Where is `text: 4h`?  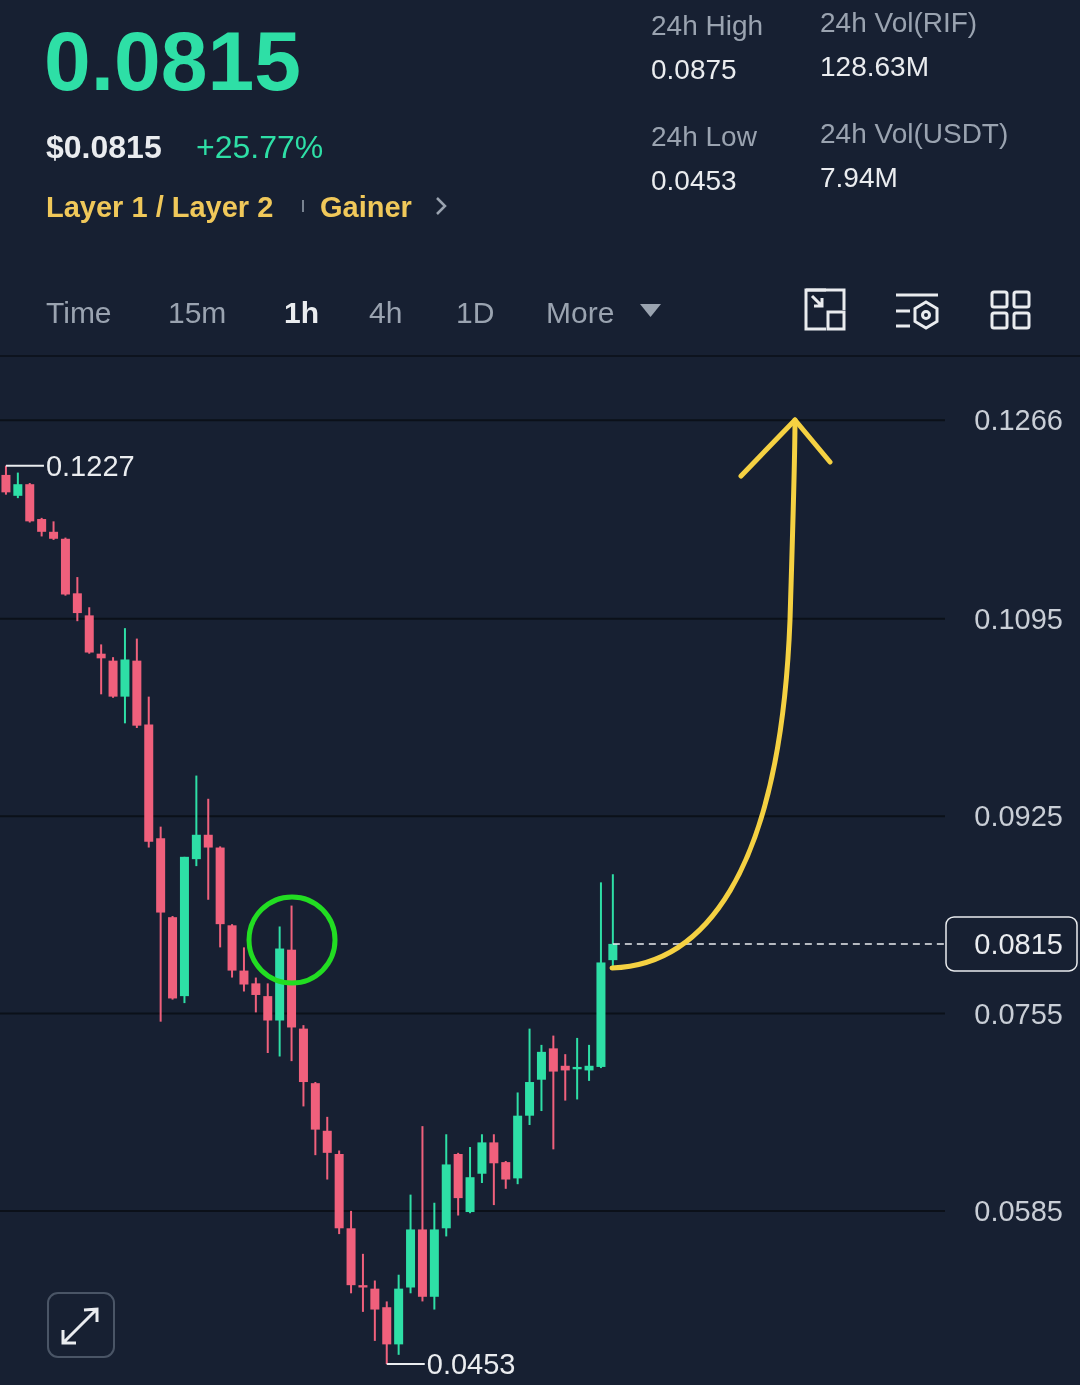
text: 4h is located at coordinates (386, 312).